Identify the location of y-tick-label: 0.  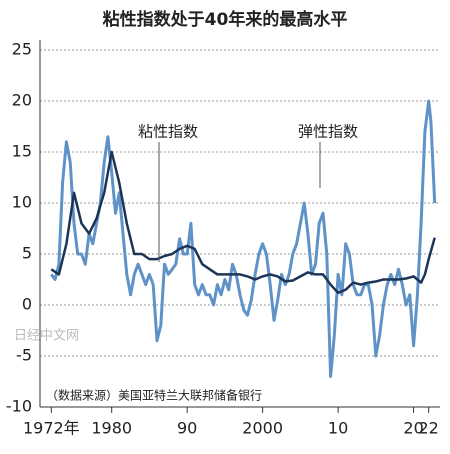
(27, 304).